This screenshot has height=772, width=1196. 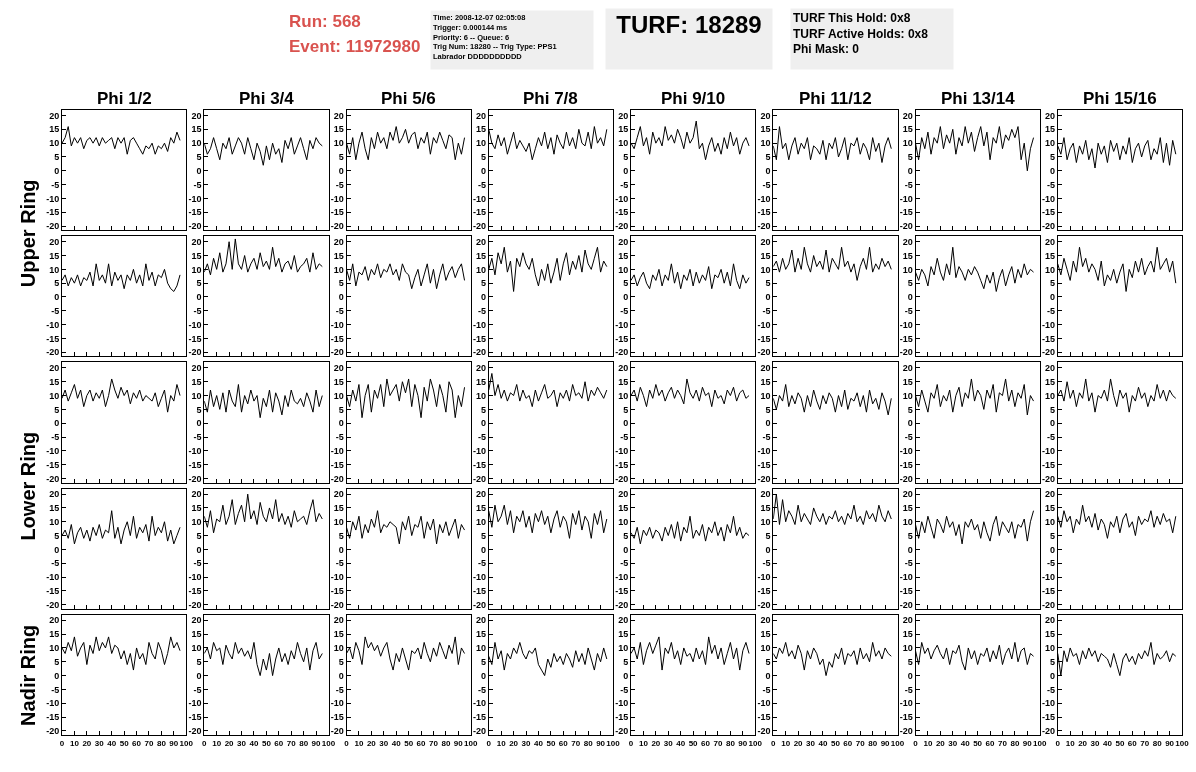 What do you see at coordinates (689, 24) in the screenshot?
I see `text: TURF: 18289` at bounding box center [689, 24].